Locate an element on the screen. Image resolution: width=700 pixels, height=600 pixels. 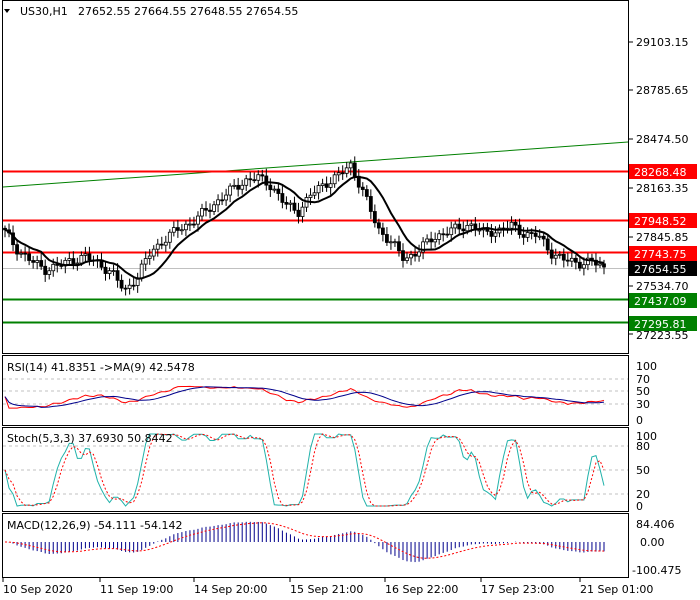
price-tick: 28474.50 is located at coordinates (662, 139).